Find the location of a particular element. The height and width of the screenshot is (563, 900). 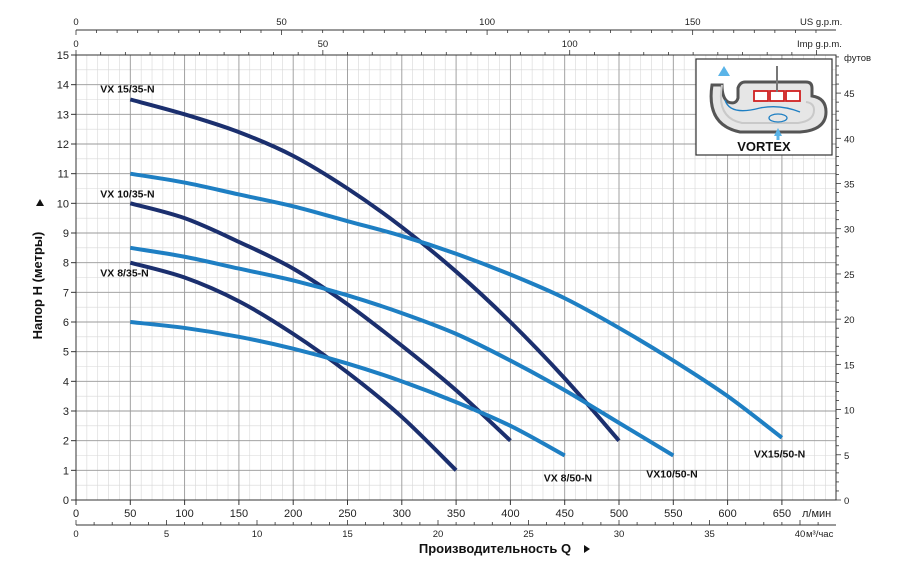

us-gpm-tick-label: 100 is located at coordinates (487, 22).